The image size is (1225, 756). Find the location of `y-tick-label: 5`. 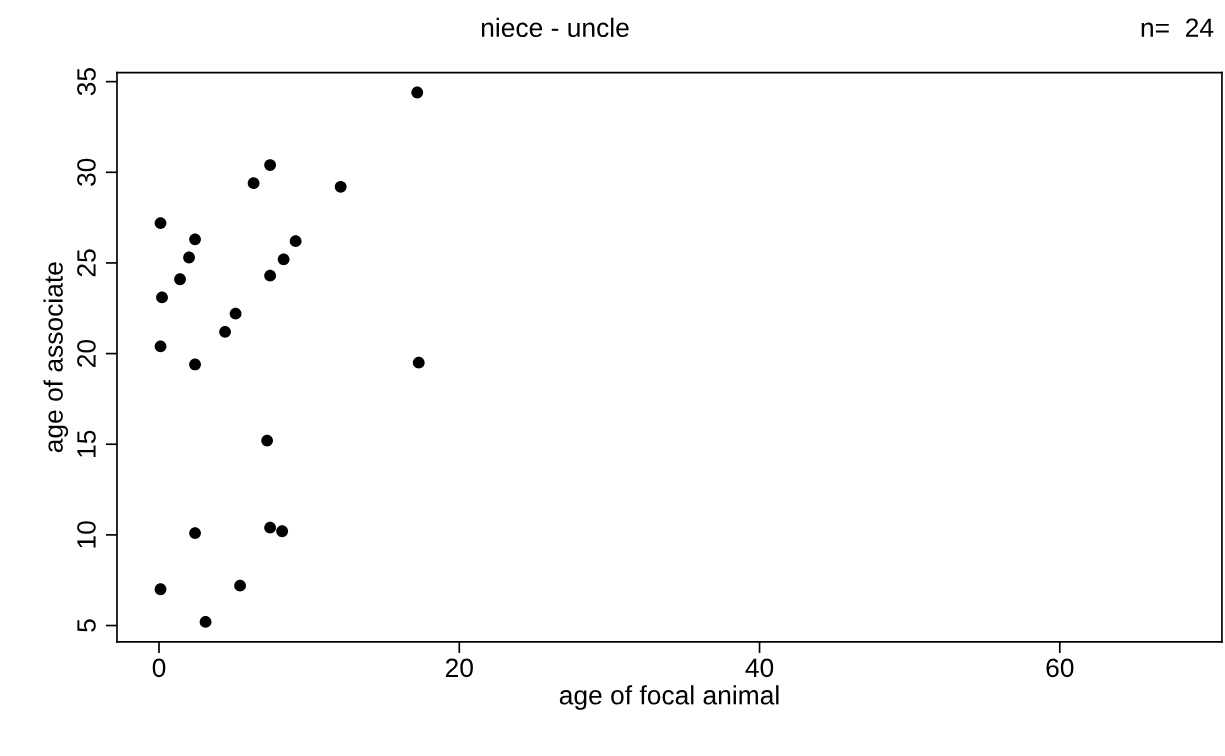

y-tick-label: 5 is located at coordinates (86, 625).